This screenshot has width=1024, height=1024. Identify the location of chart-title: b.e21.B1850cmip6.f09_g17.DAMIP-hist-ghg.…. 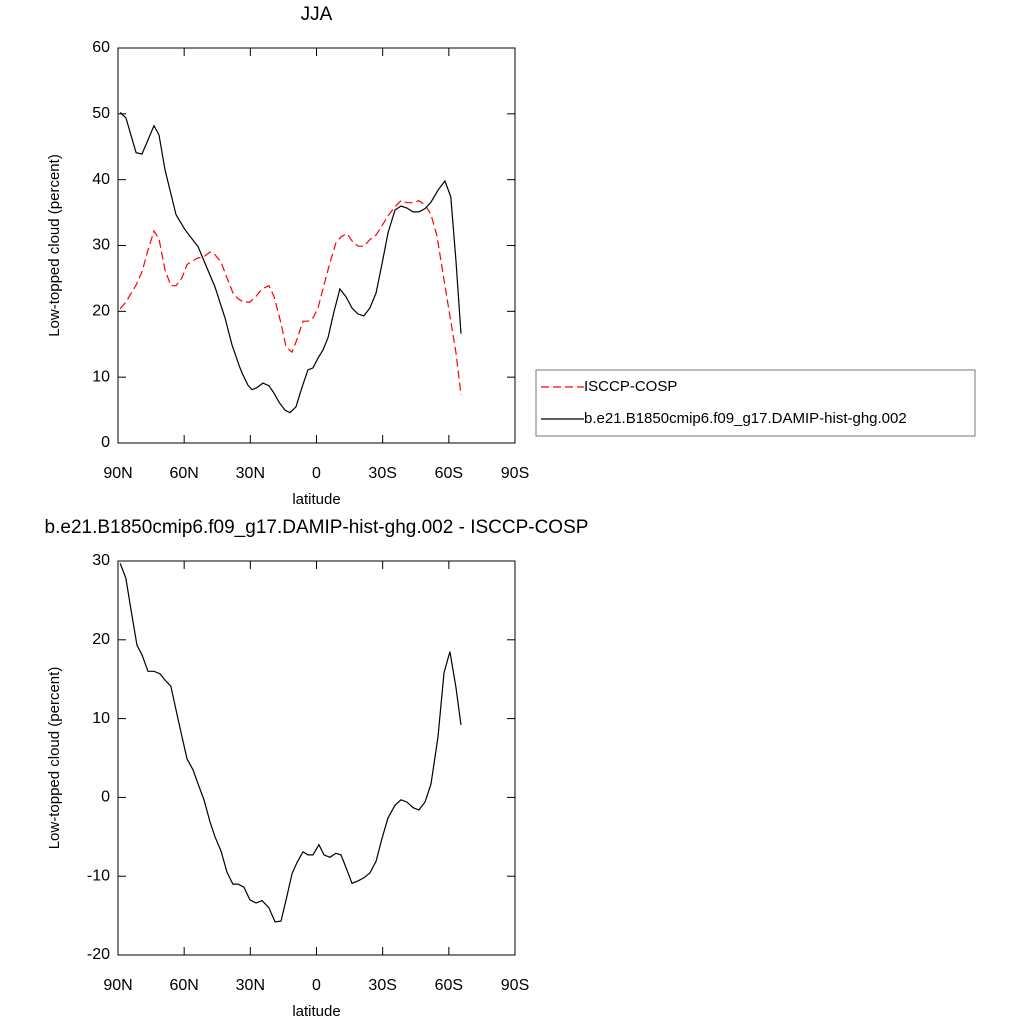
(317, 527).